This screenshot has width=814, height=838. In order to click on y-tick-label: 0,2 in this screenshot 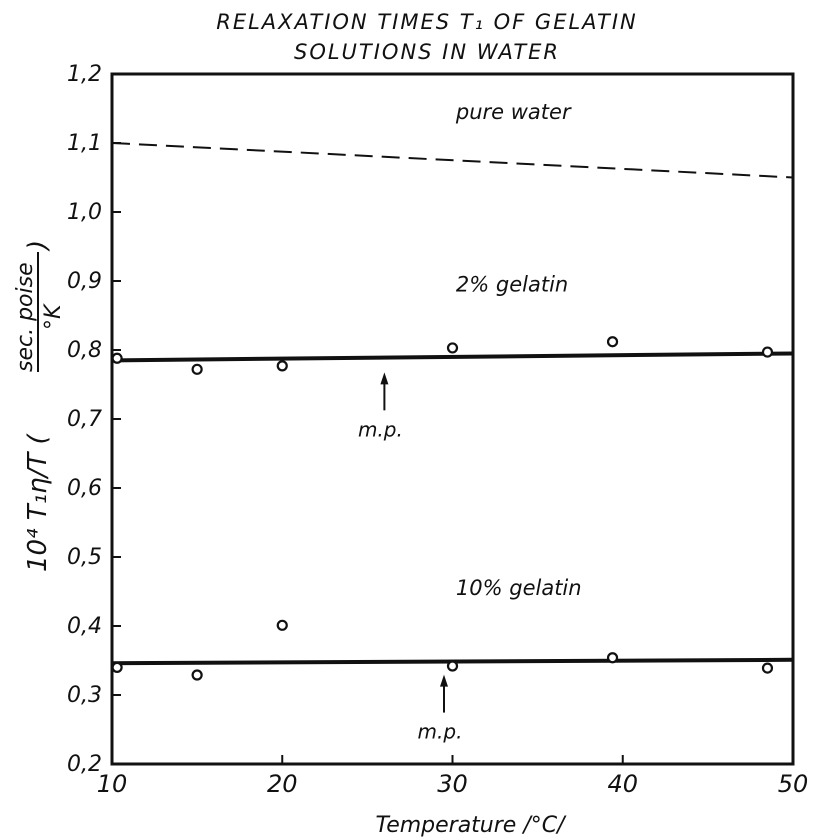, I will do `click(84, 764)`.